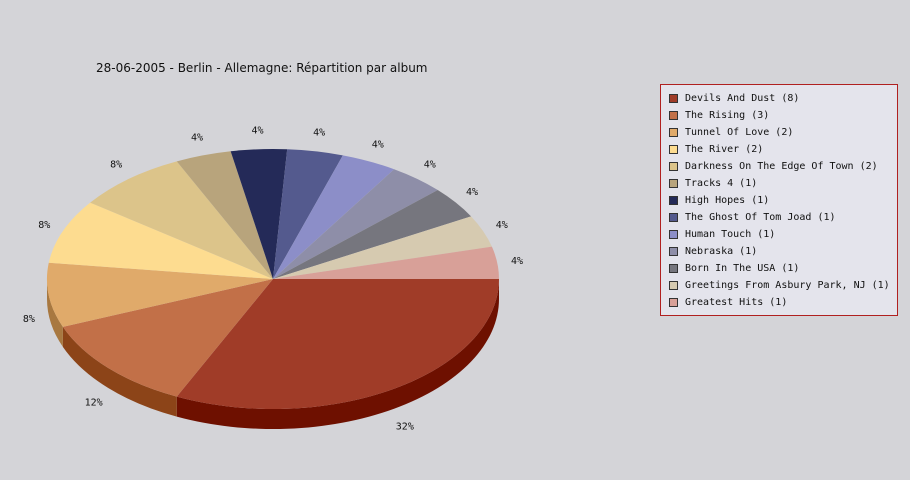 This screenshot has width=910, height=480. I want to click on legend-label: Devils And Dust (8), so click(742, 98).